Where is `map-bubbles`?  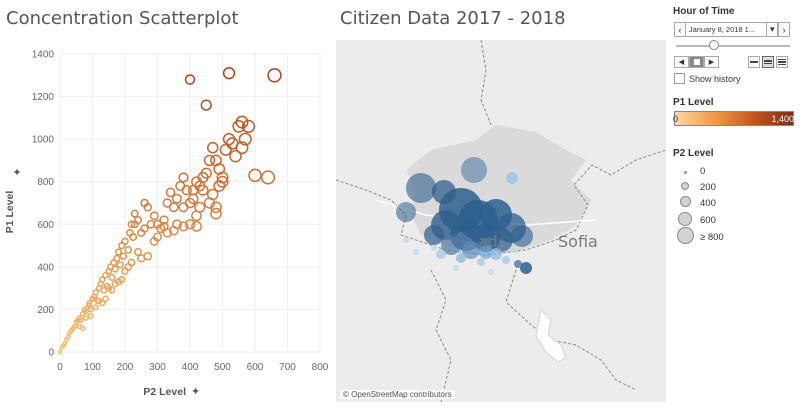
map-bubbles is located at coordinates (464, 216).